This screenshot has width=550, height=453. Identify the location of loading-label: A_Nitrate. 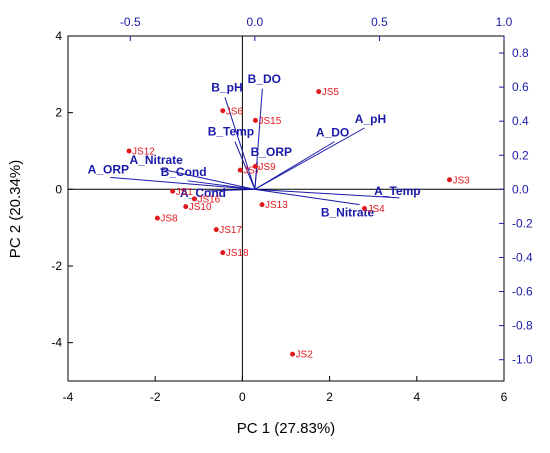
(157, 160).